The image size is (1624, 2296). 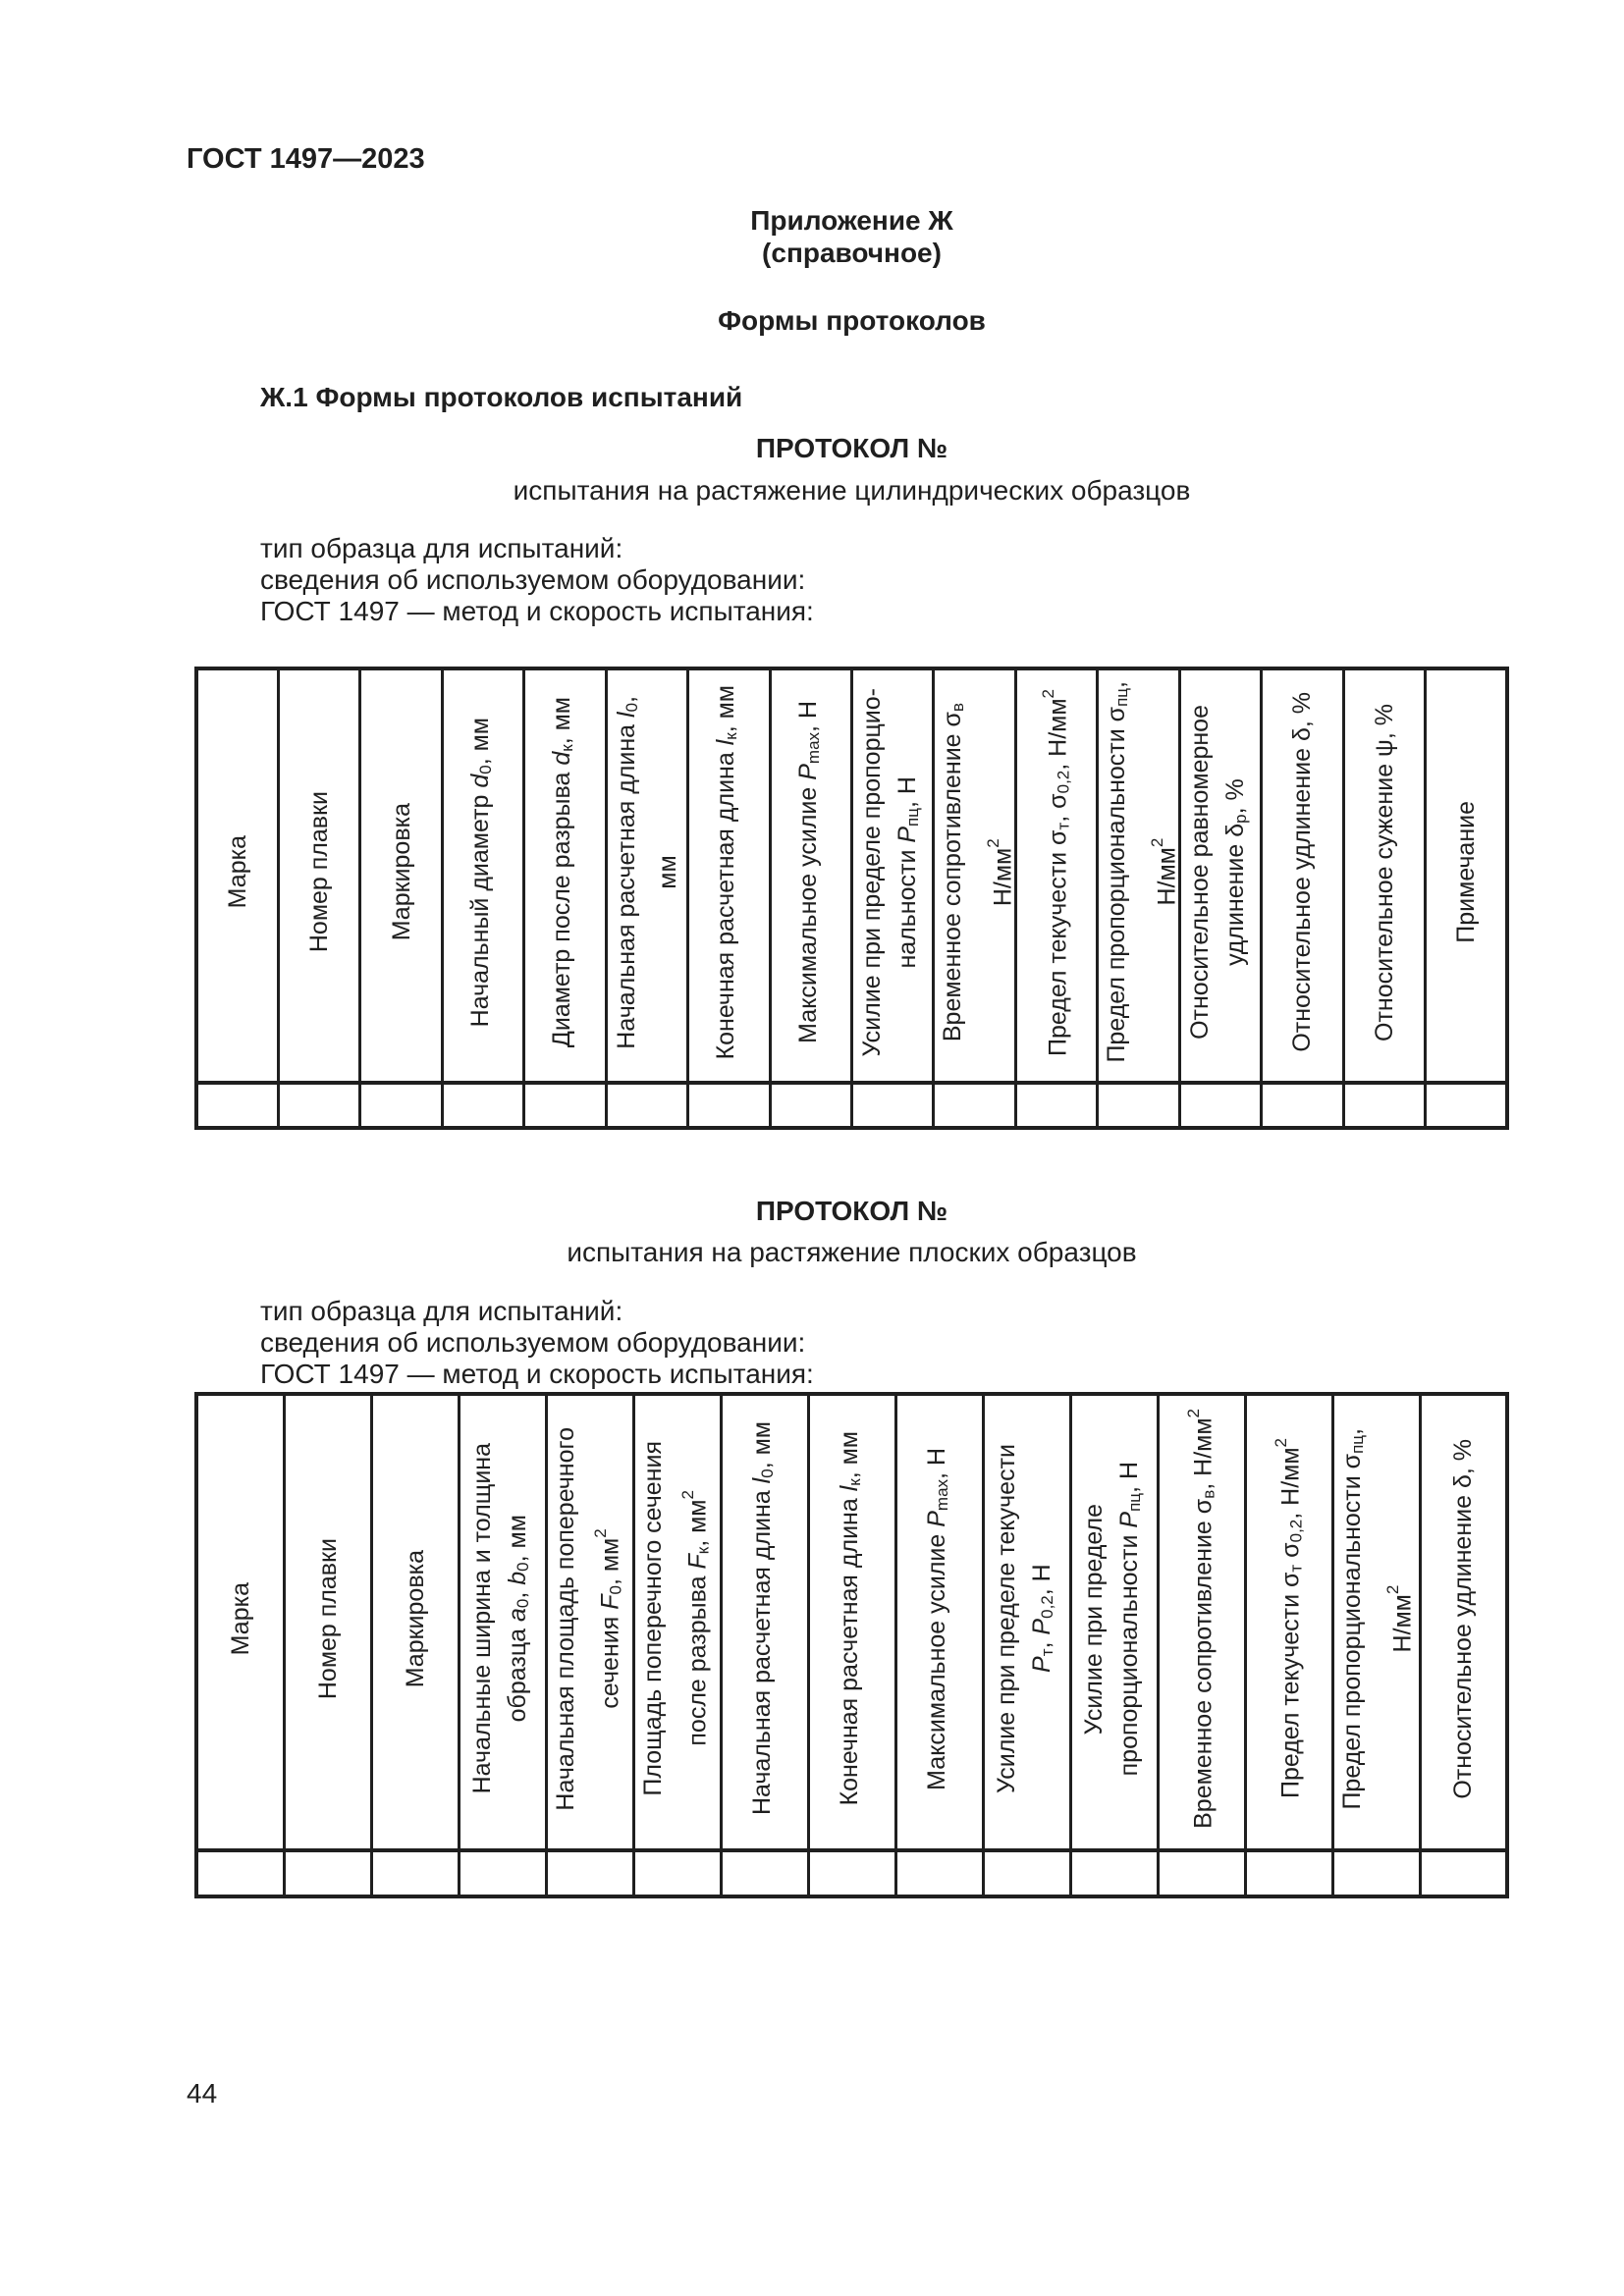 I want to click on column-header-label: Предел текучести σт, σ0,2, Н/мм2, so click(x=1056, y=872).